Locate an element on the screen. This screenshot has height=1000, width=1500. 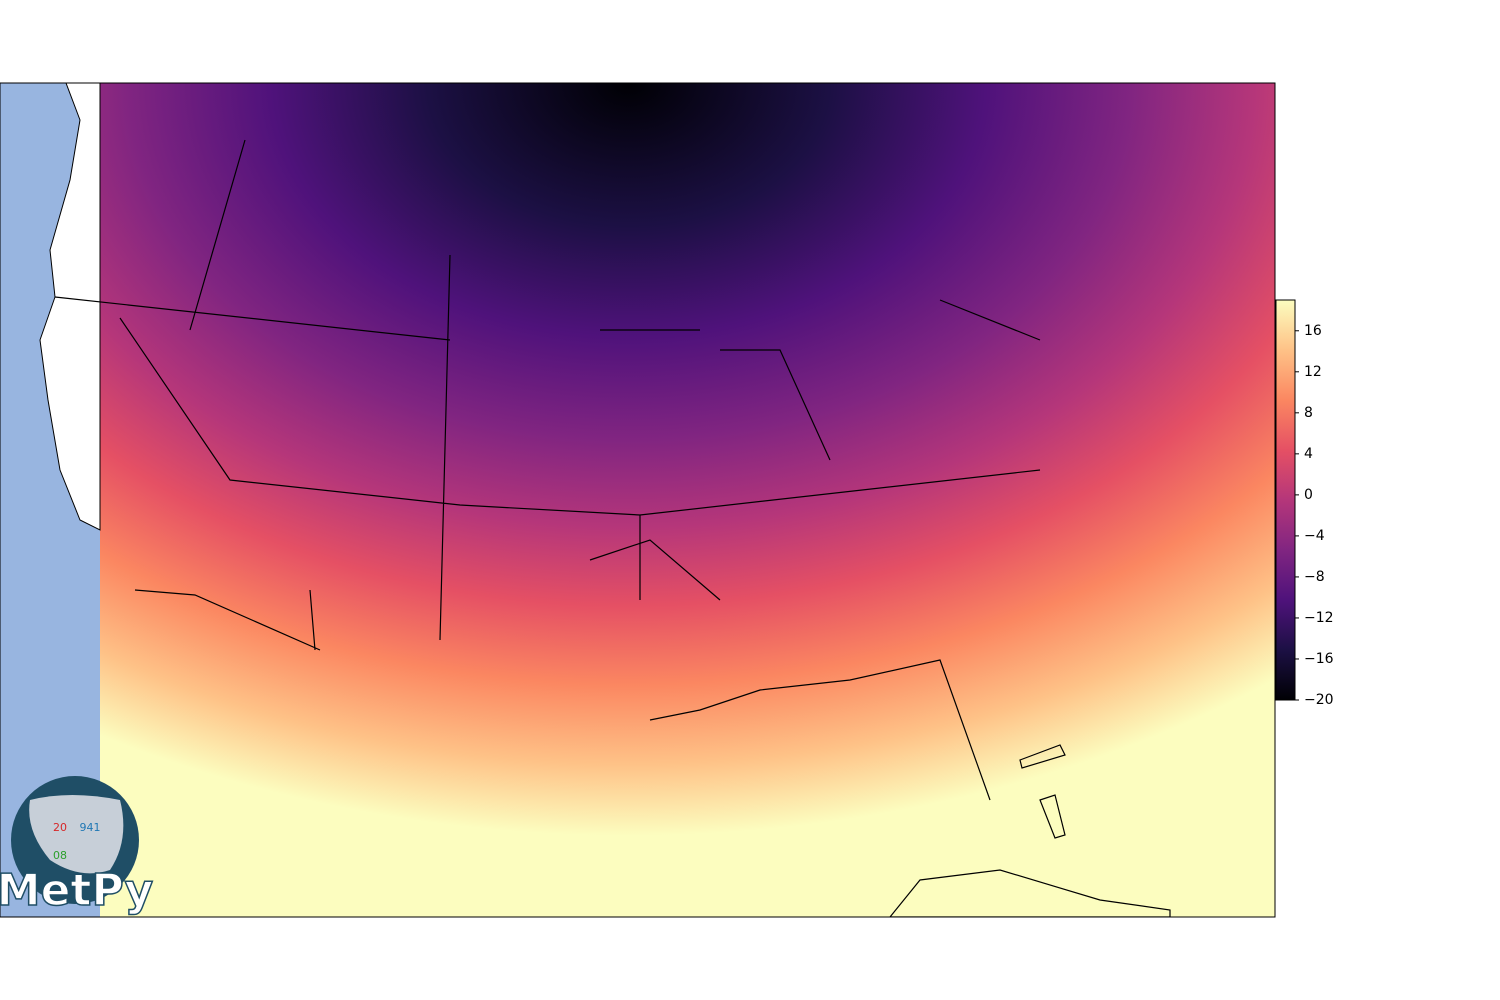
islands is located at coordinates (1030, 830).